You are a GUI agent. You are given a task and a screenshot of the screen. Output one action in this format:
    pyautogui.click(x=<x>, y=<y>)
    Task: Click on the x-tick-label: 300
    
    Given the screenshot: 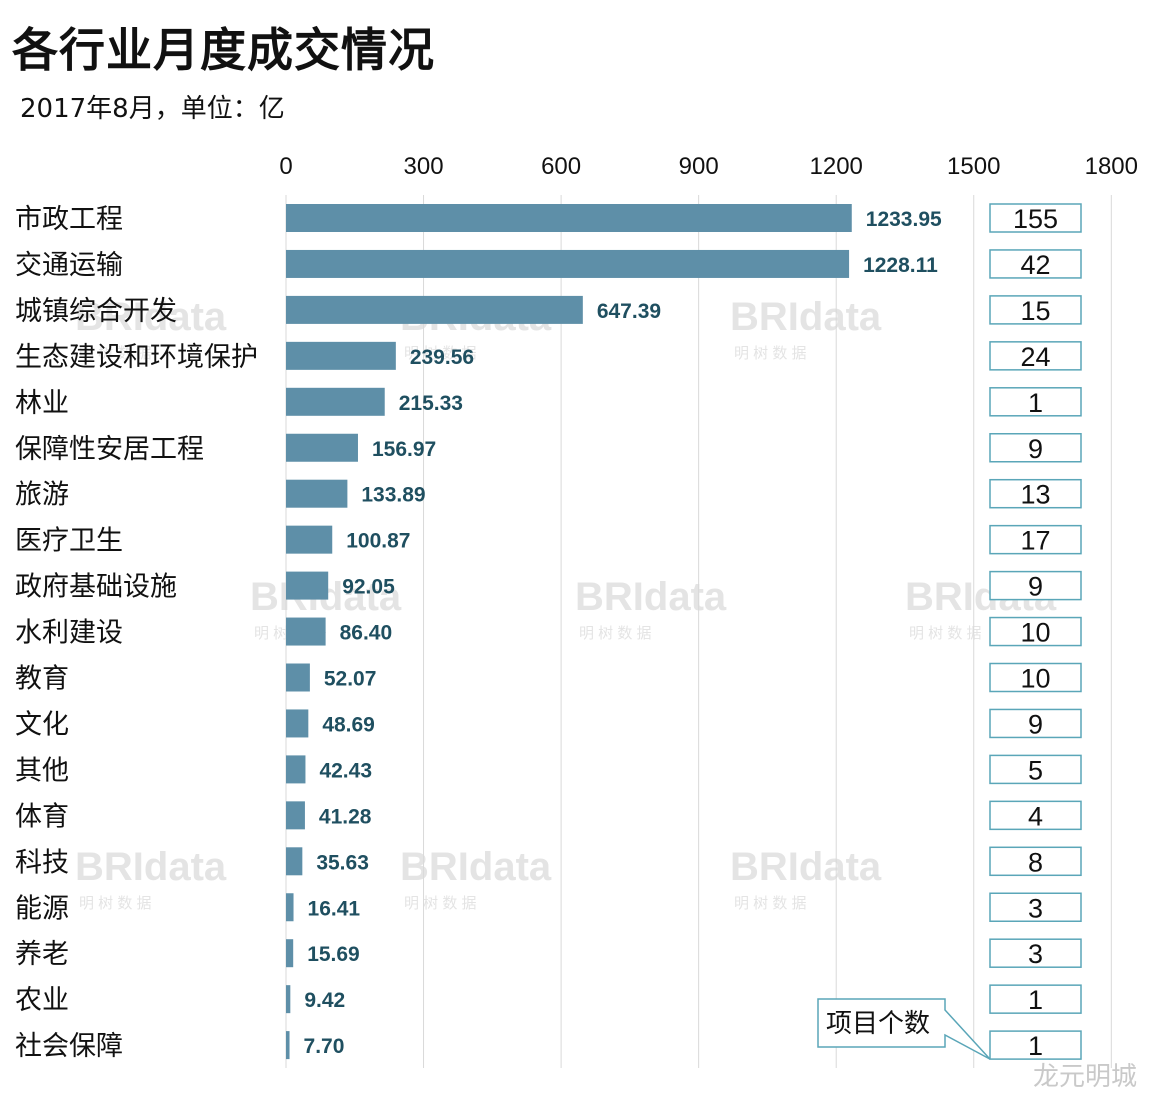 What is the action you would take?
    pyautogui.click(x=424, y=166)
    